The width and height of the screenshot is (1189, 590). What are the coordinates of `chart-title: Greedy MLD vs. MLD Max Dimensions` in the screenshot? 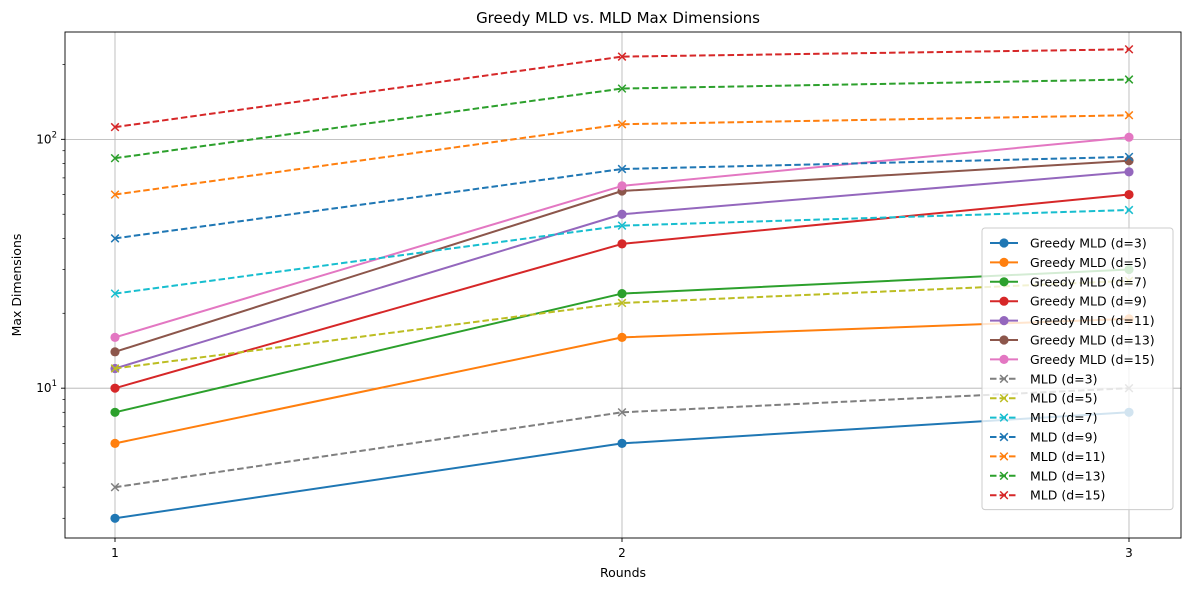 It's located at (618, 18).